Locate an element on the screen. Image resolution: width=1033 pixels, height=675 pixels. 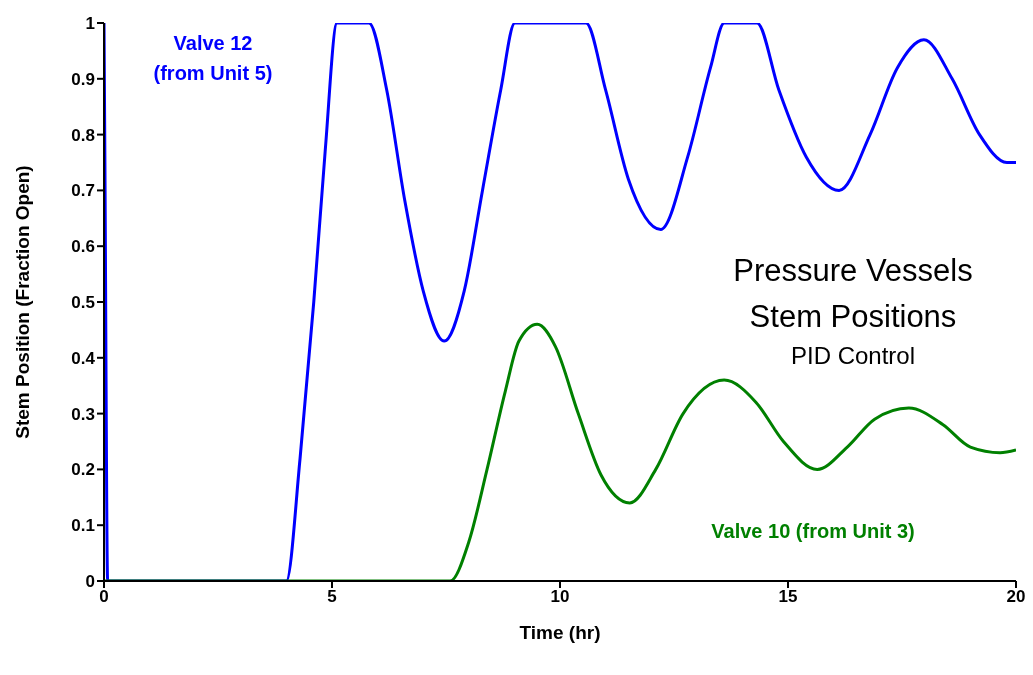
y-tick-label: 0.5 is located at coordinates (83, 303).